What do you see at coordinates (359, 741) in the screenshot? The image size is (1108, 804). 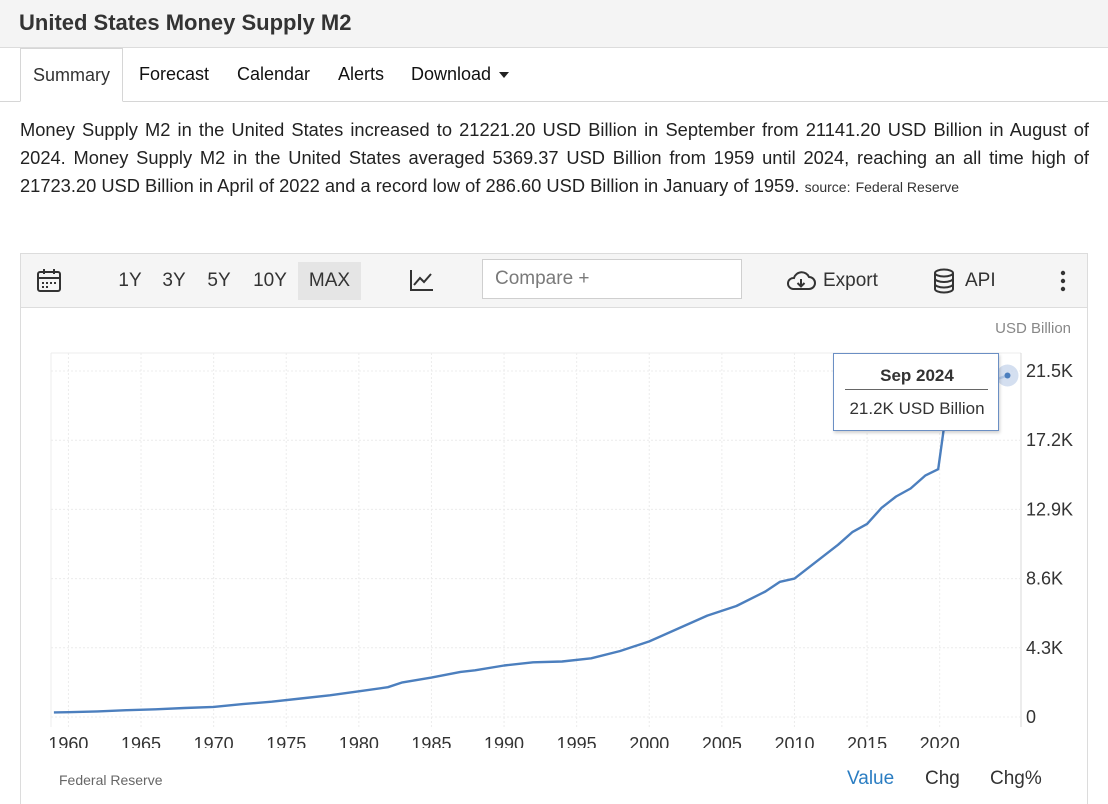 I see `x-tick-label: 1980` at bounding box center [359, 741].